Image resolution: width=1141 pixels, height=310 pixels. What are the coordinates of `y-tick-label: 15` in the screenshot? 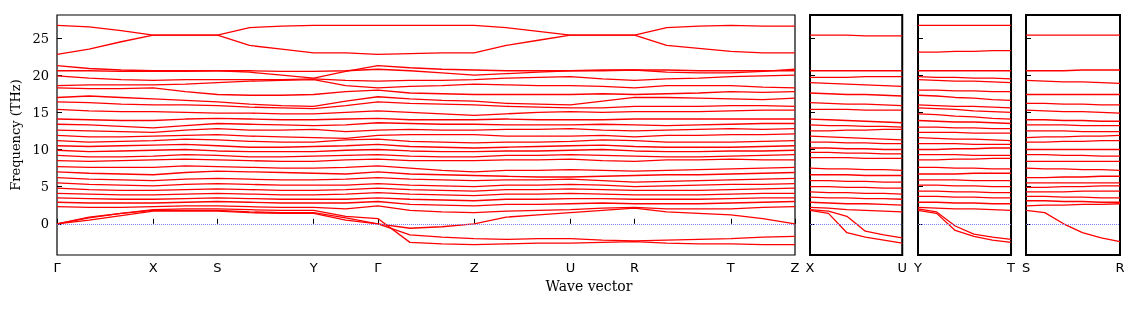 It's located at (40, 112).